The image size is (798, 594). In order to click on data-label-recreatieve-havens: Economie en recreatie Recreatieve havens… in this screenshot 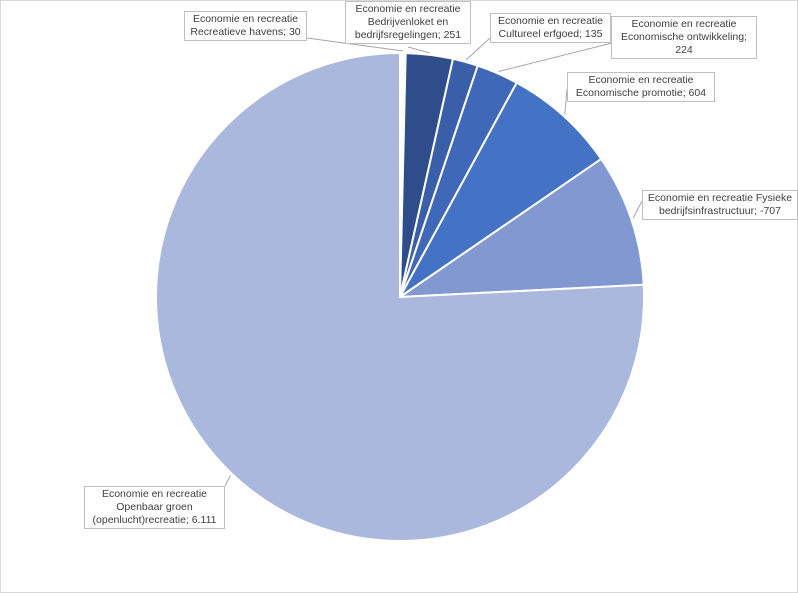, I will do `click(245, 26)`.